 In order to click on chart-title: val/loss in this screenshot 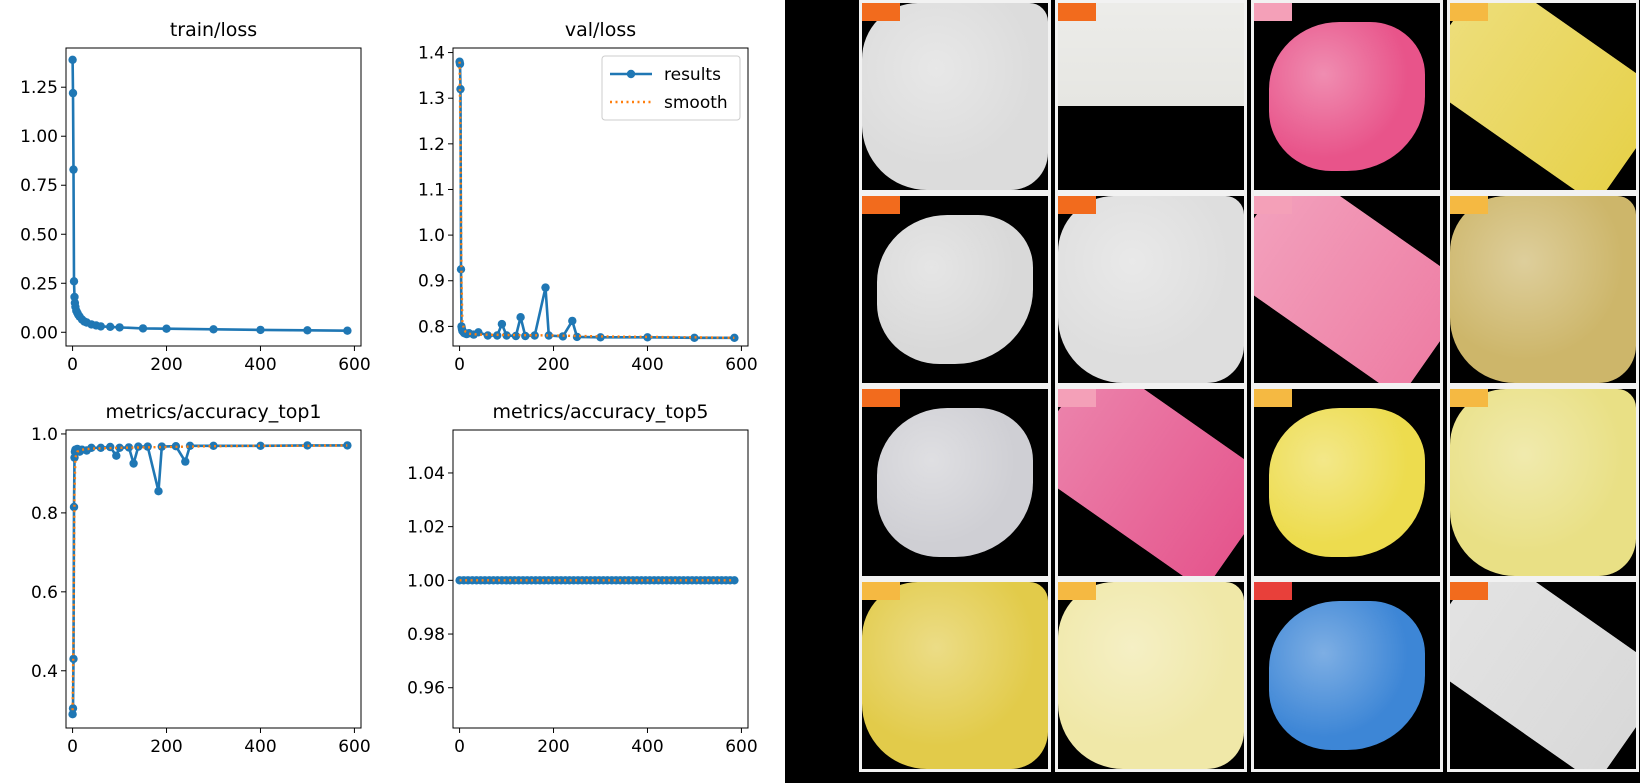, I will do `click(600, 30)`.